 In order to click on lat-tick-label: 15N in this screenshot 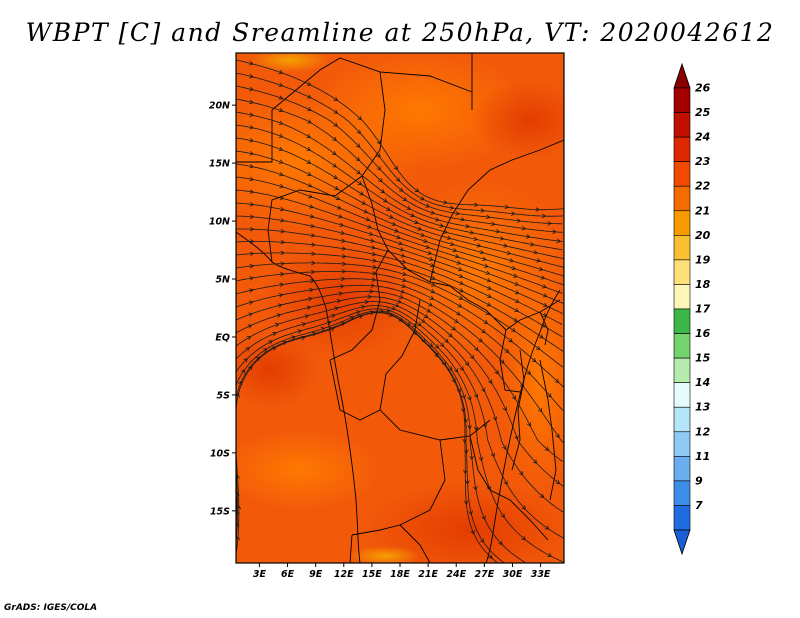, I will do `click(219, 164)`.